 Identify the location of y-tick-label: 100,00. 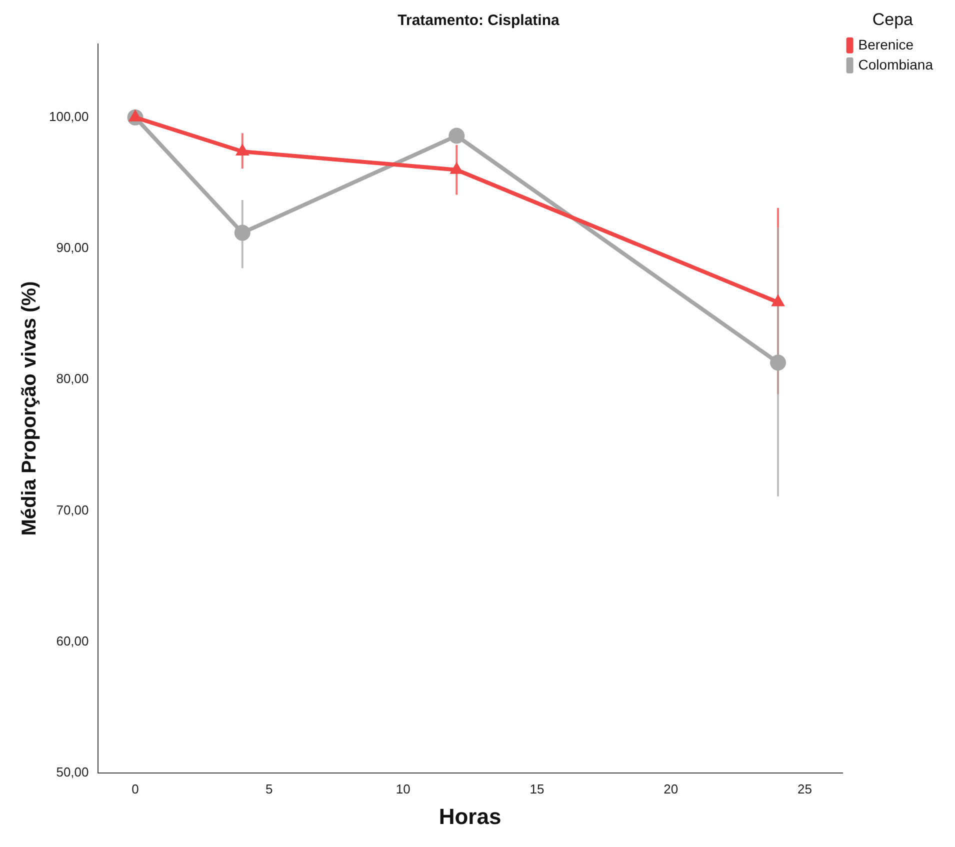
(68, 116).